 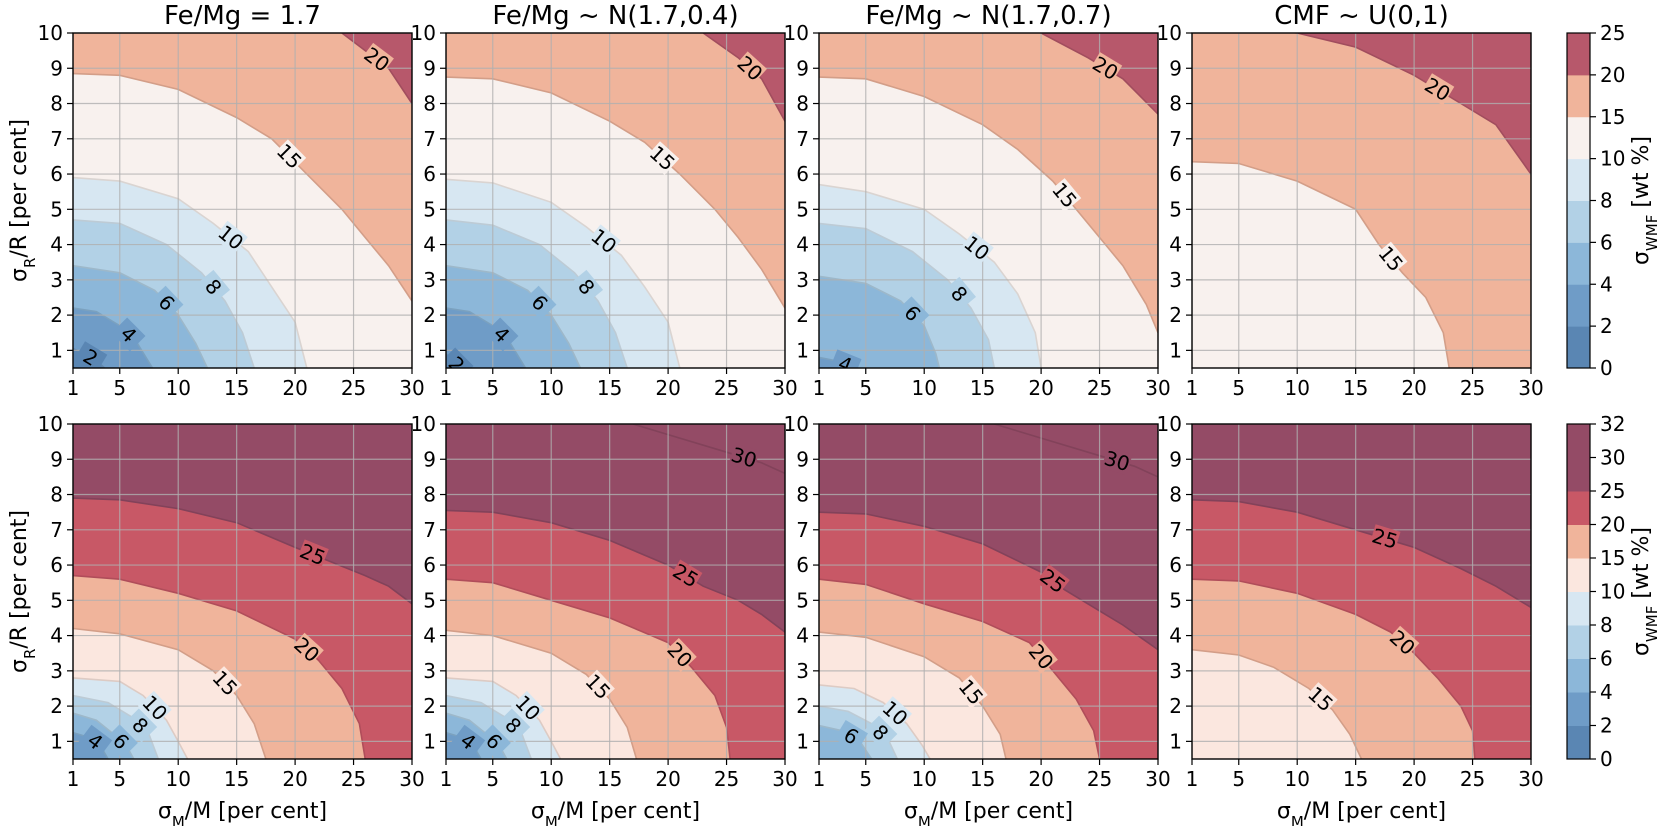 I want to click on colorbar-0: 0 2 4 6 8 10 15 20 25 σWMF [wt %], so click(x=1613, y=200).